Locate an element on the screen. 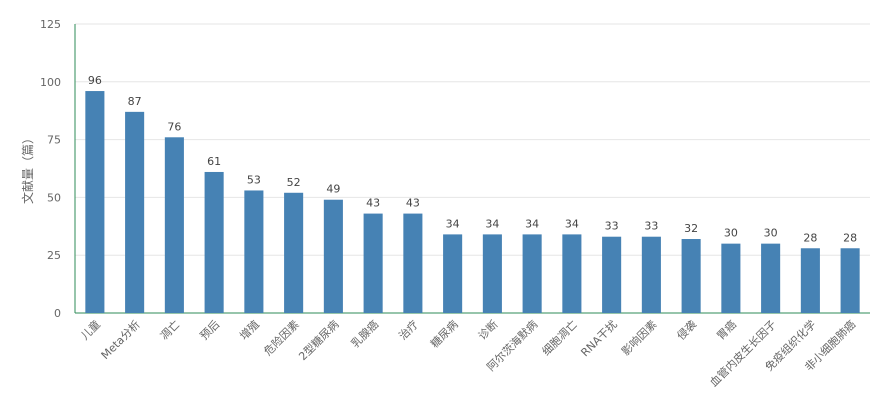  data-label: 87 is located at coordinates (135, 101).